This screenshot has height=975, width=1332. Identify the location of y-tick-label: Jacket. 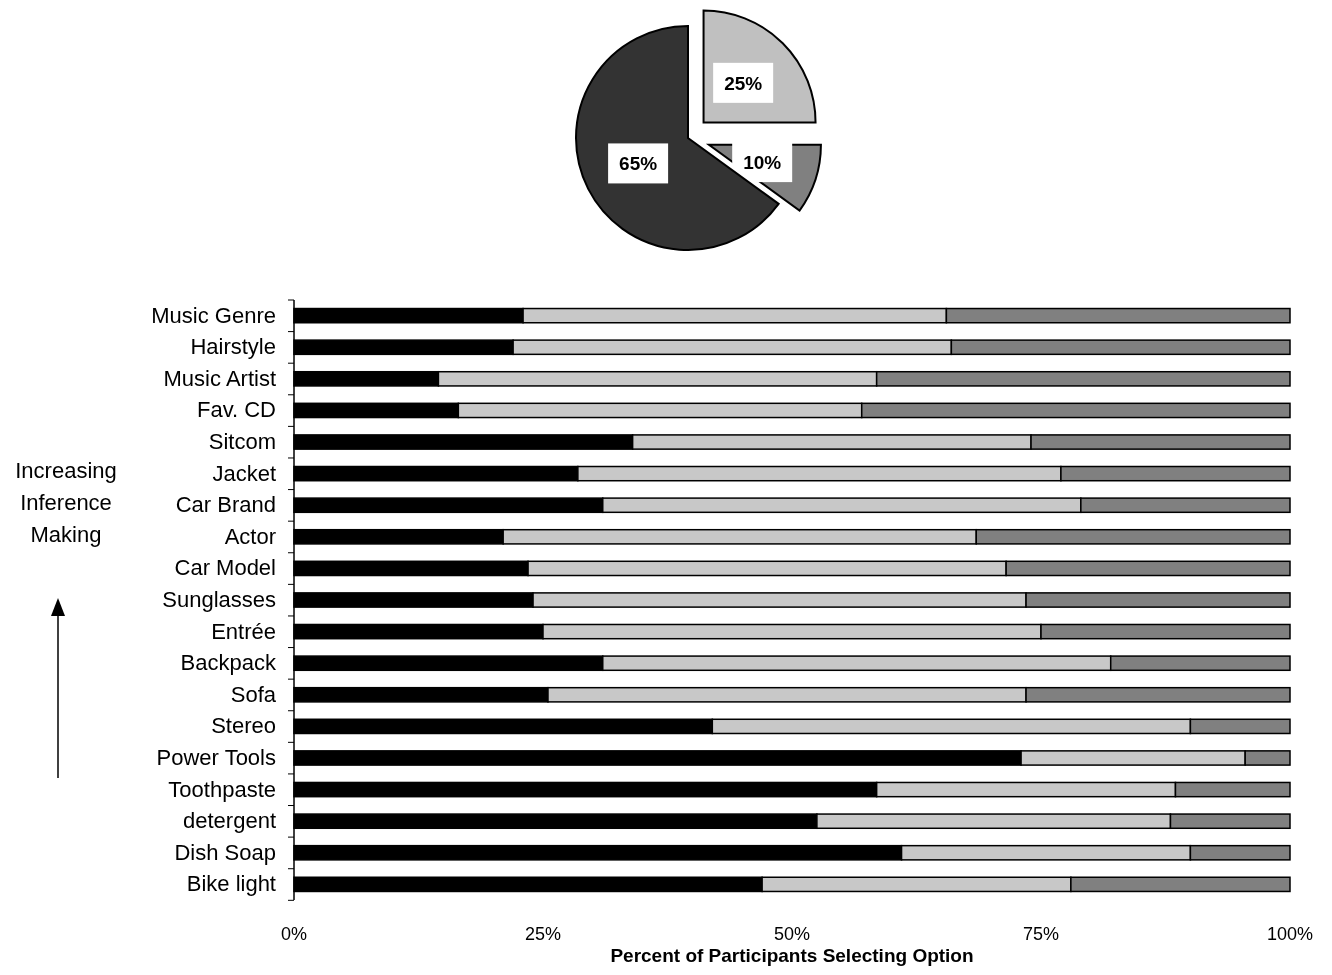
(244, 473).